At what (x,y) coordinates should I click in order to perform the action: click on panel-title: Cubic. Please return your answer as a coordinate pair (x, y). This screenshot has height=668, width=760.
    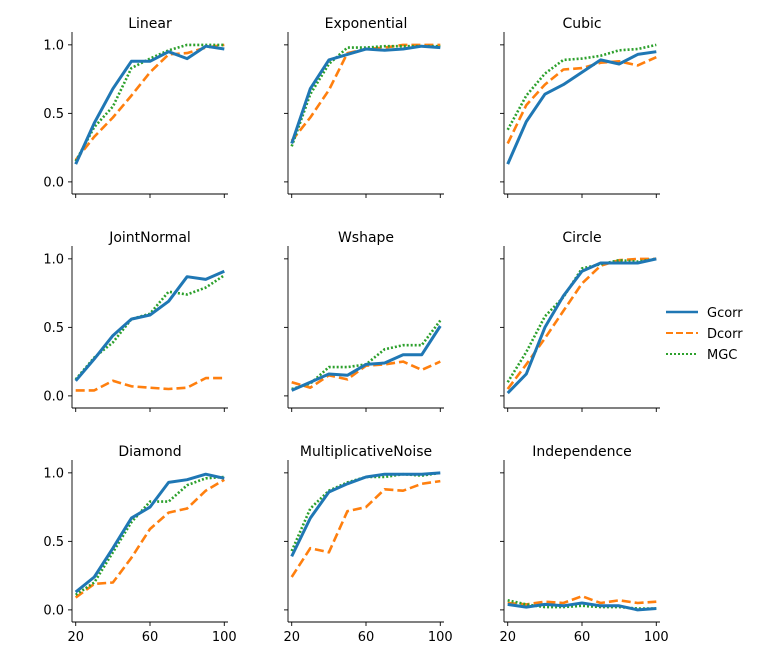
    Looking at the image, I should click on (581, 24).